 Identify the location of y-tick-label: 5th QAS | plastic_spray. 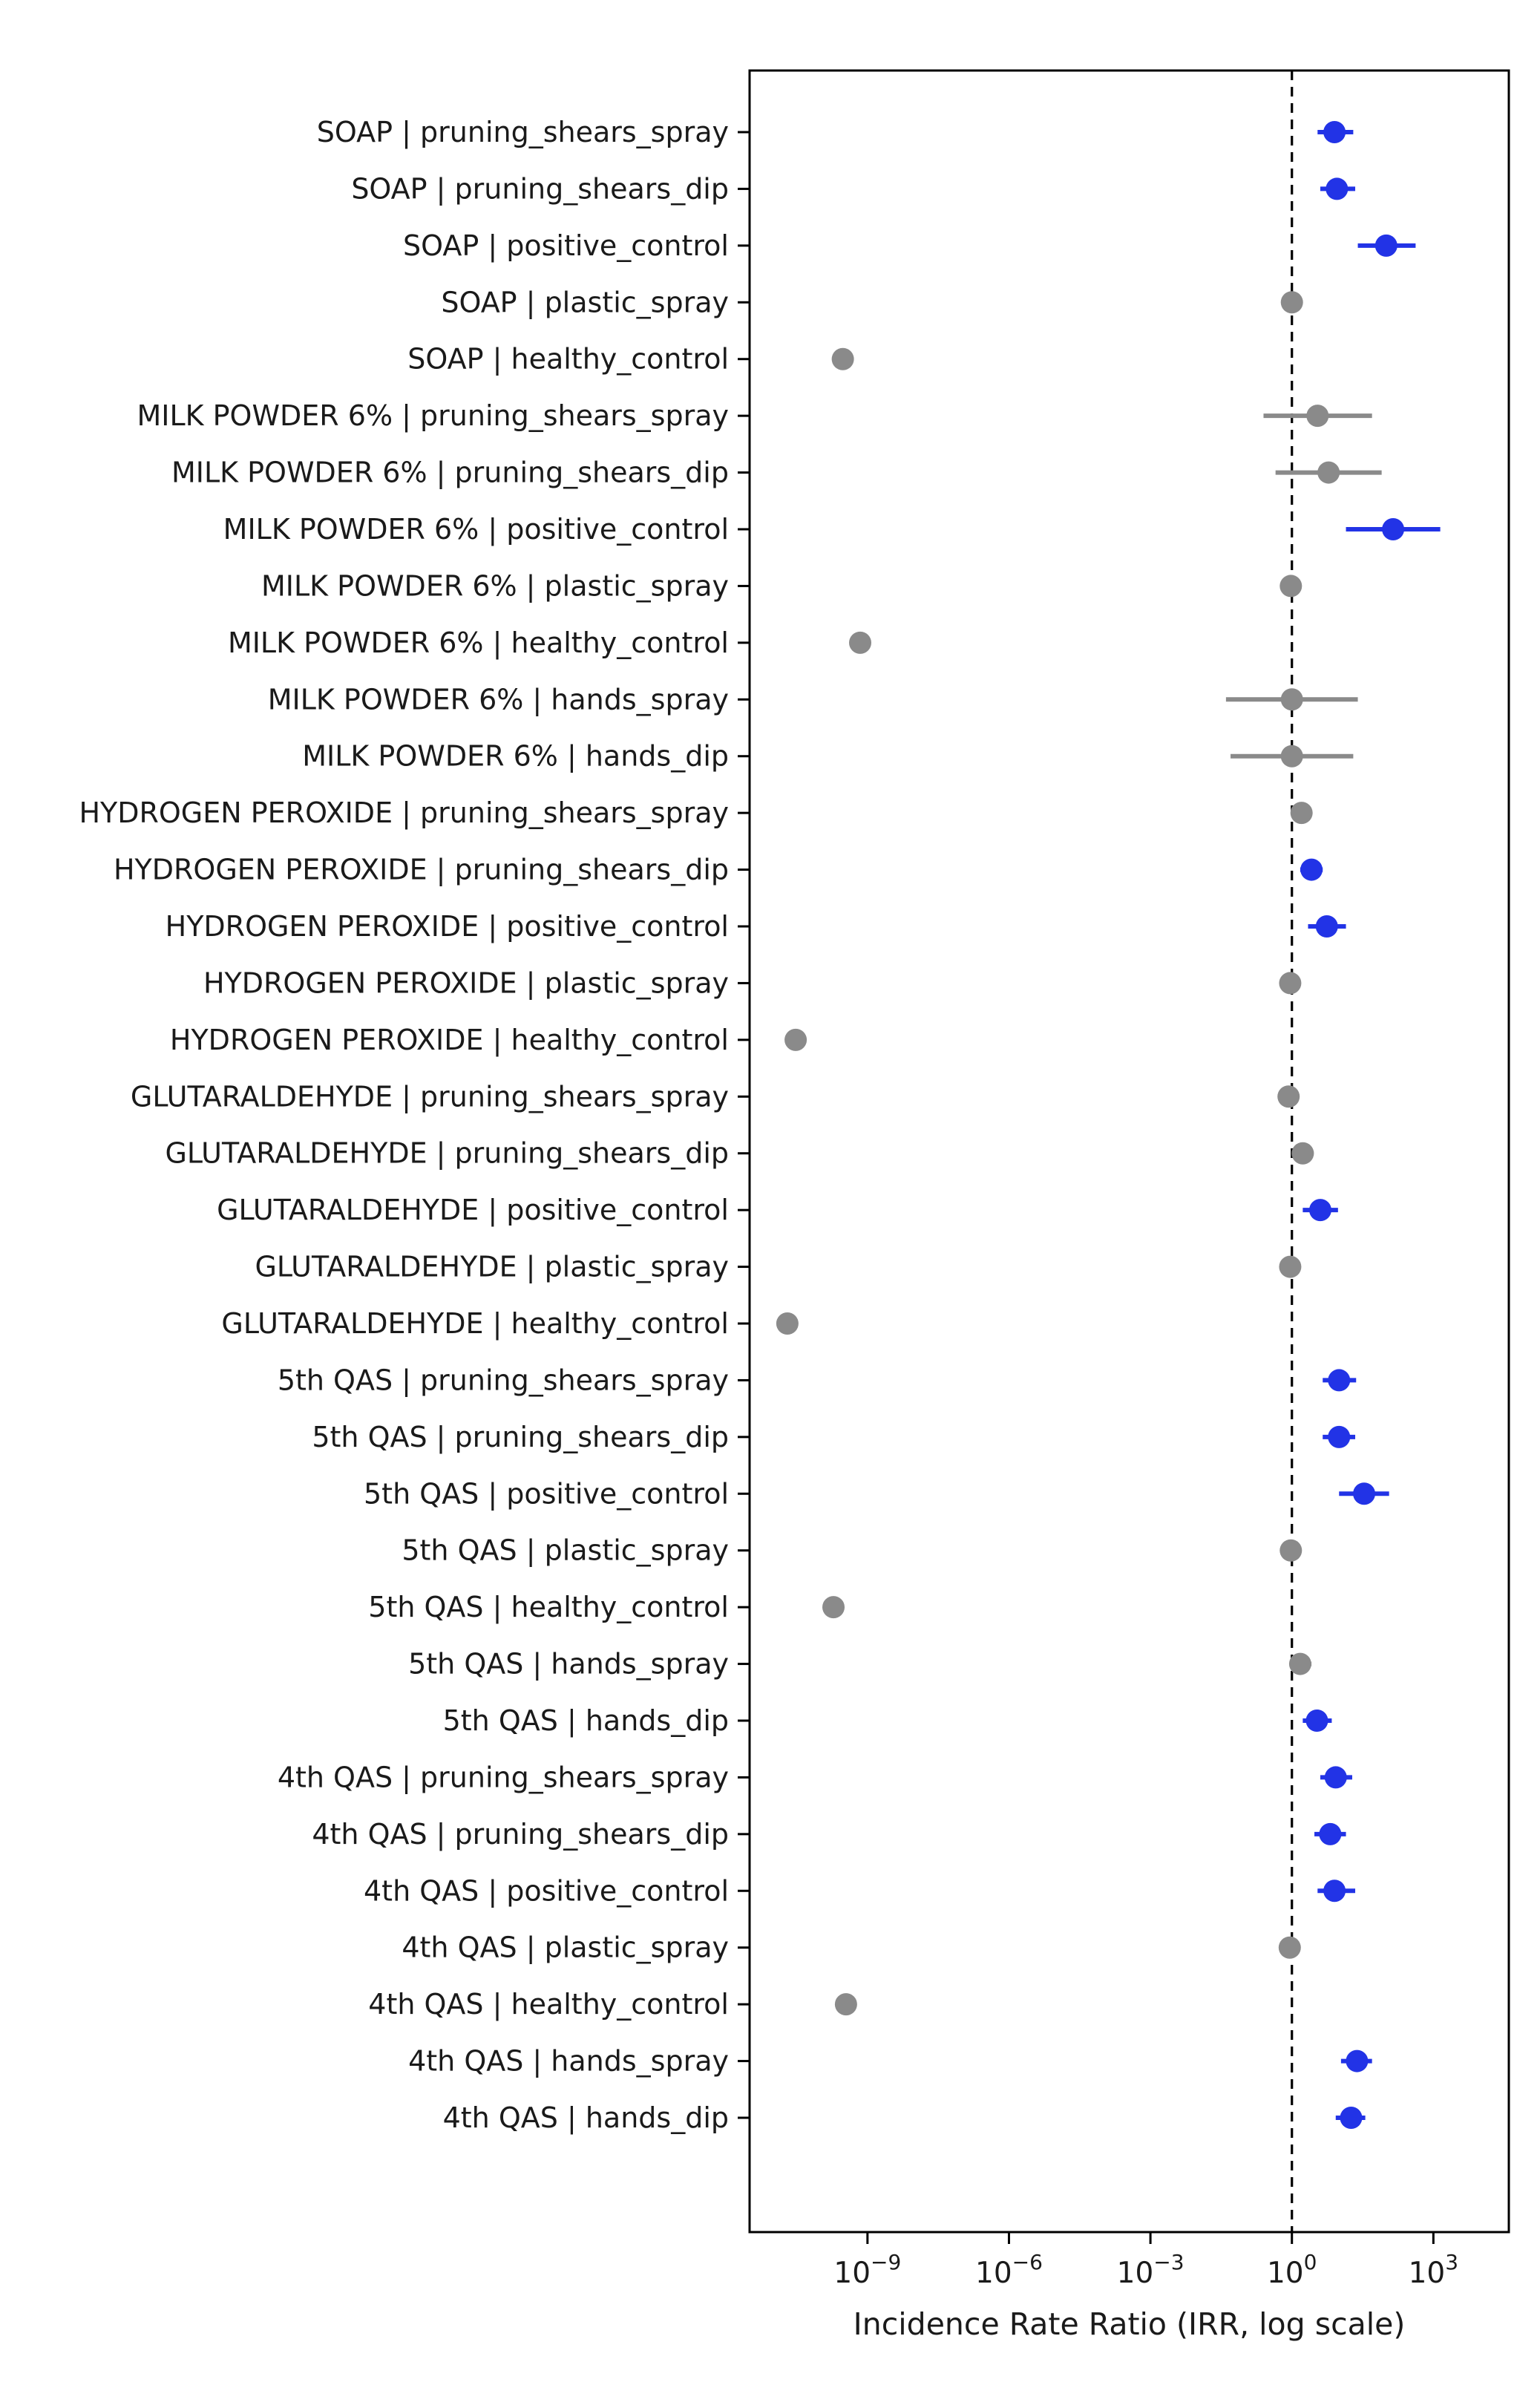
(565, 1551).